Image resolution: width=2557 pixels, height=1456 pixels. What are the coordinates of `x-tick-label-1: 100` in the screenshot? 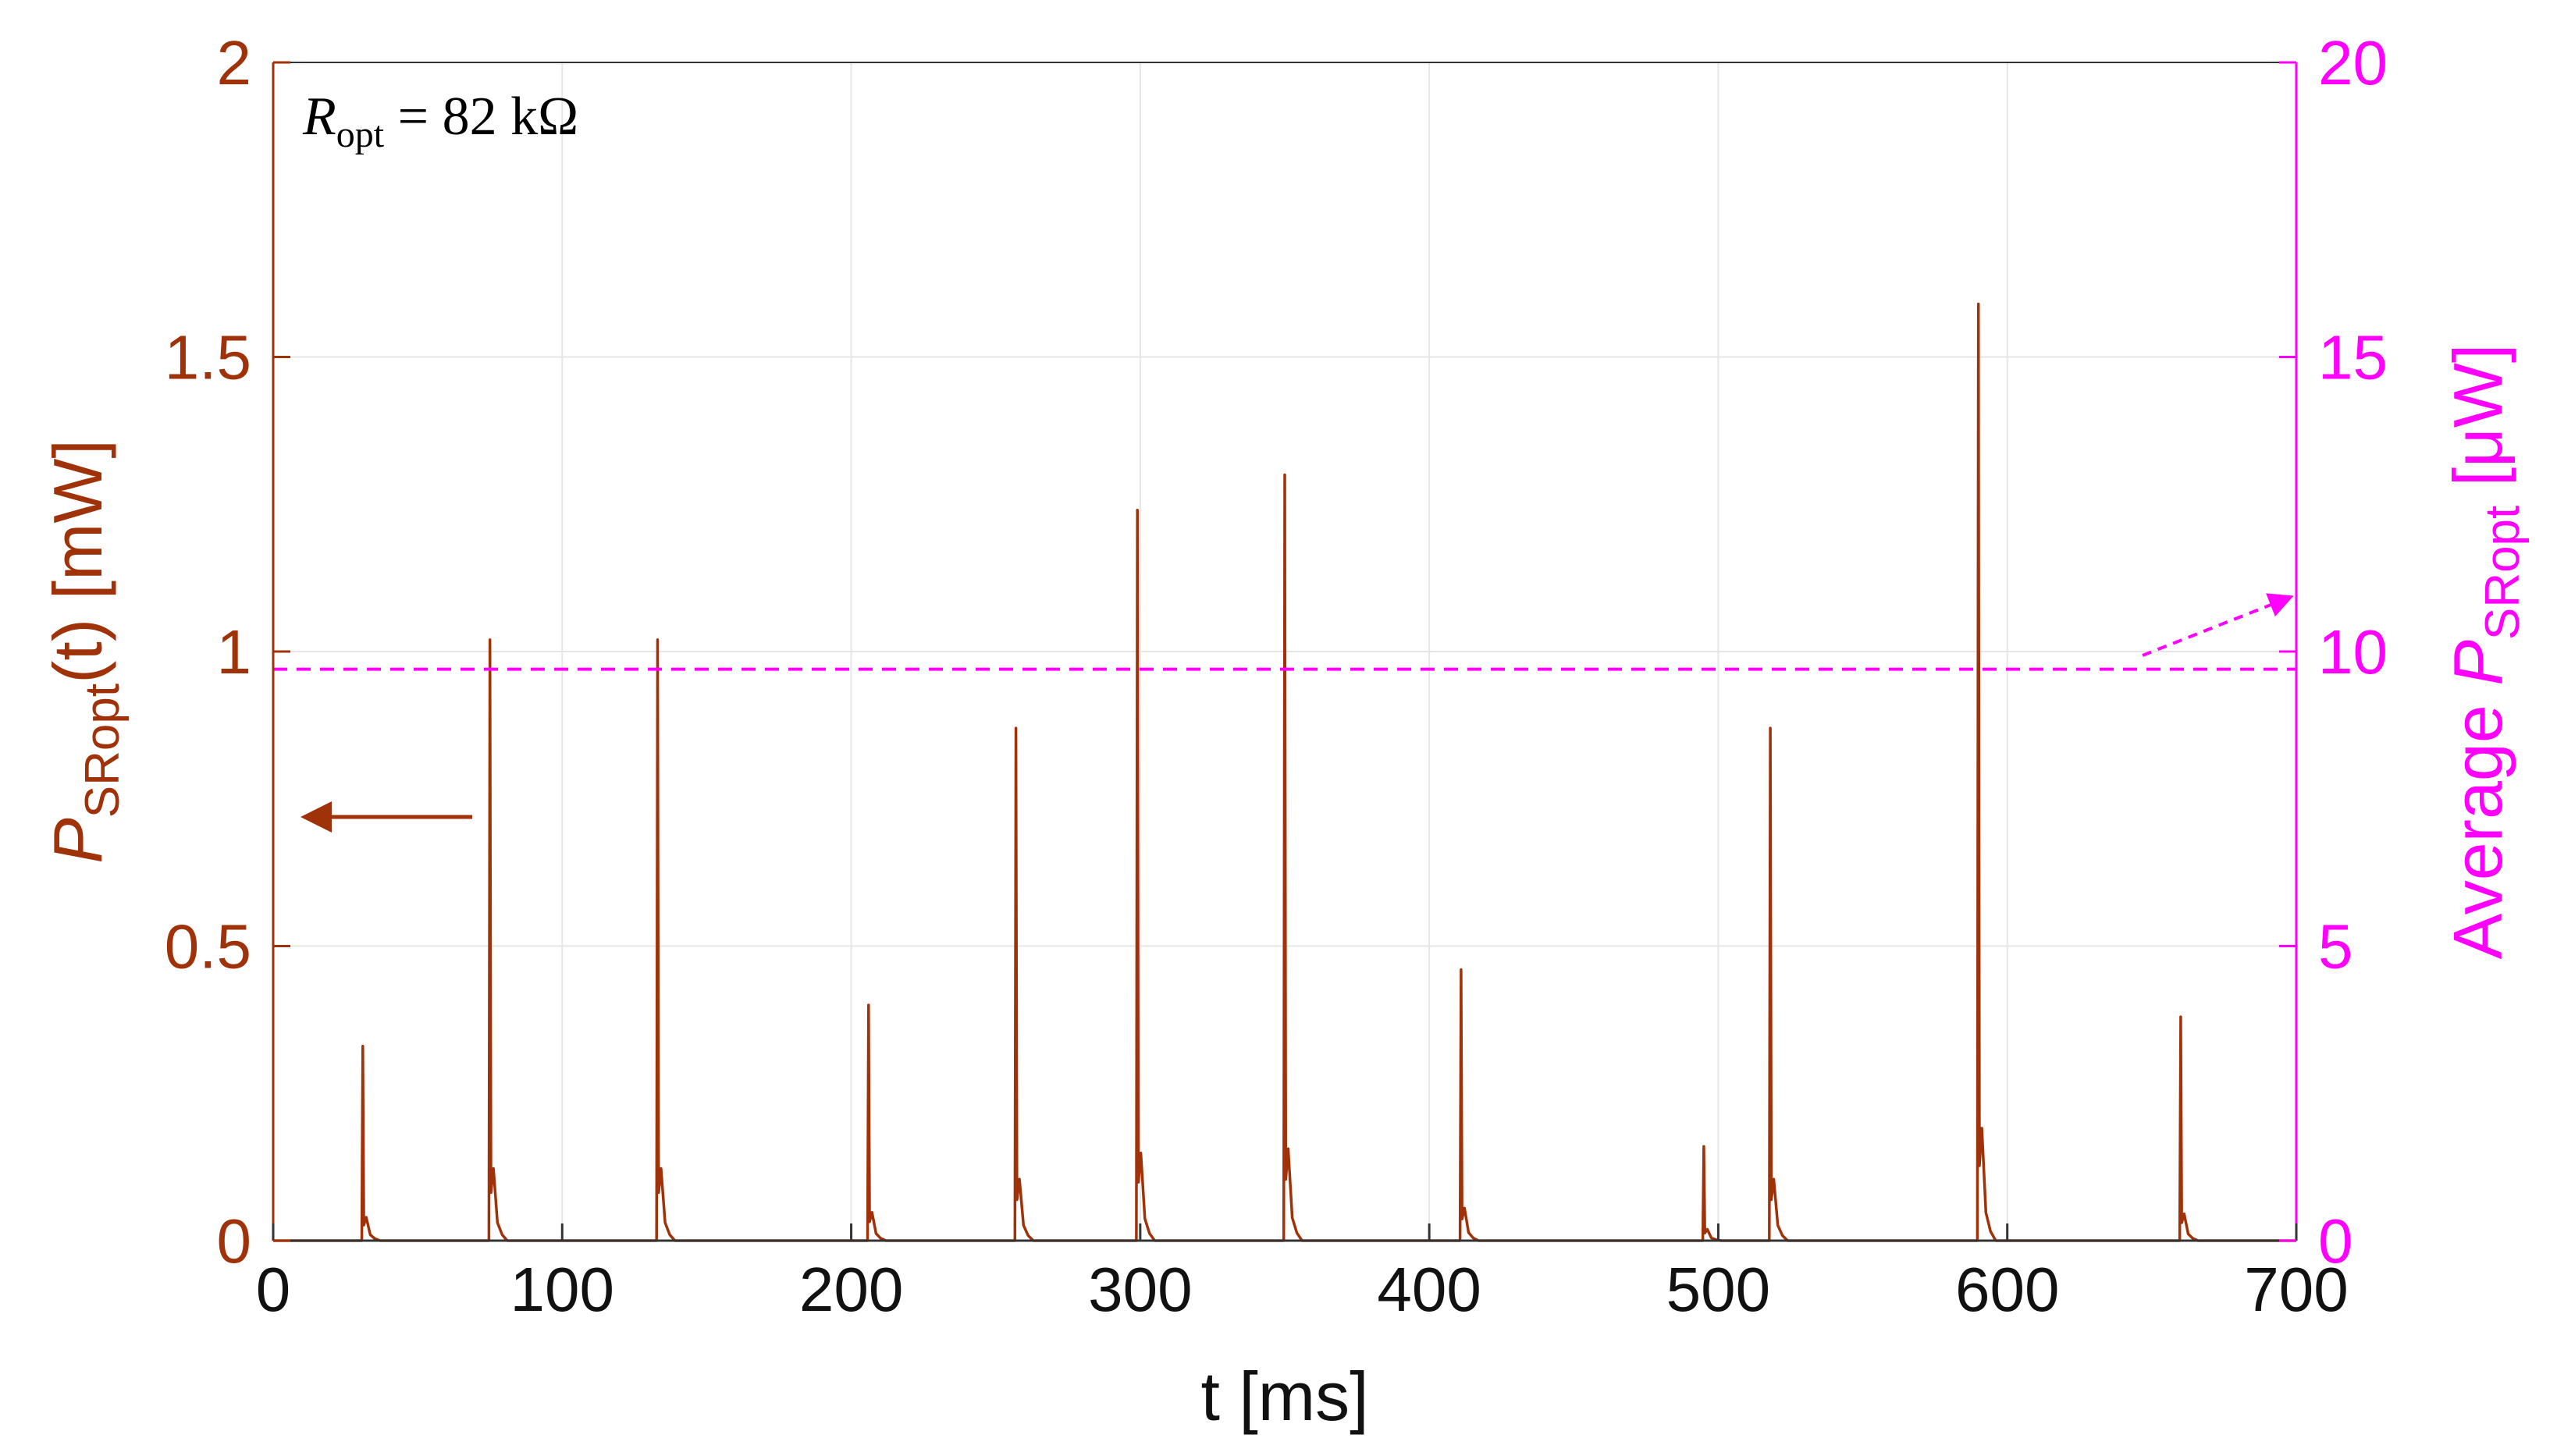 It's located at (562, 1290).